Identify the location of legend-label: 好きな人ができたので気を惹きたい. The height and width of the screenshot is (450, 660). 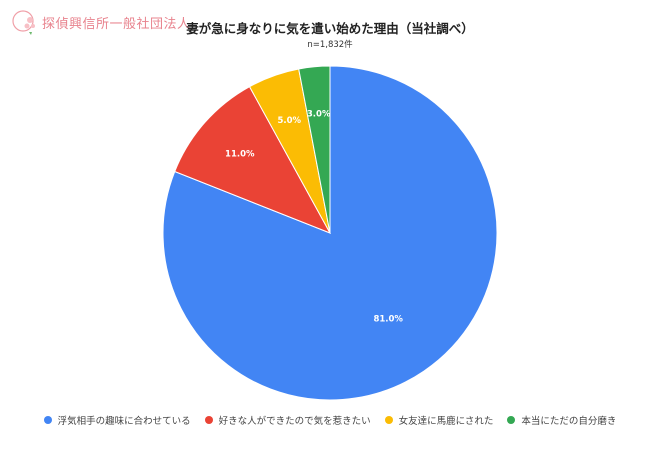
(294, 421).